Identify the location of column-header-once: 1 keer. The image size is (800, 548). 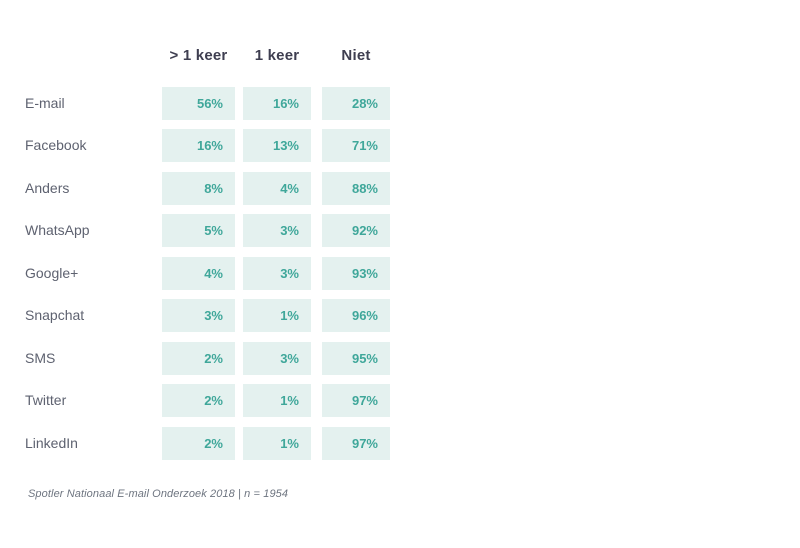
(277, 55).